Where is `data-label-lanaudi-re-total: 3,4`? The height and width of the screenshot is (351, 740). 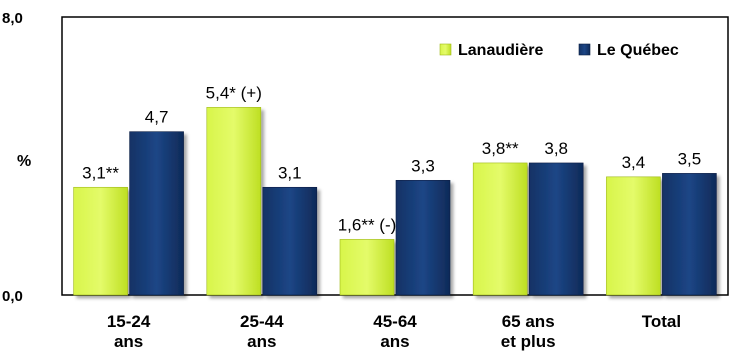
data-label-lanaudi-re-total: 3,4 is located at coordinates (634, 162).